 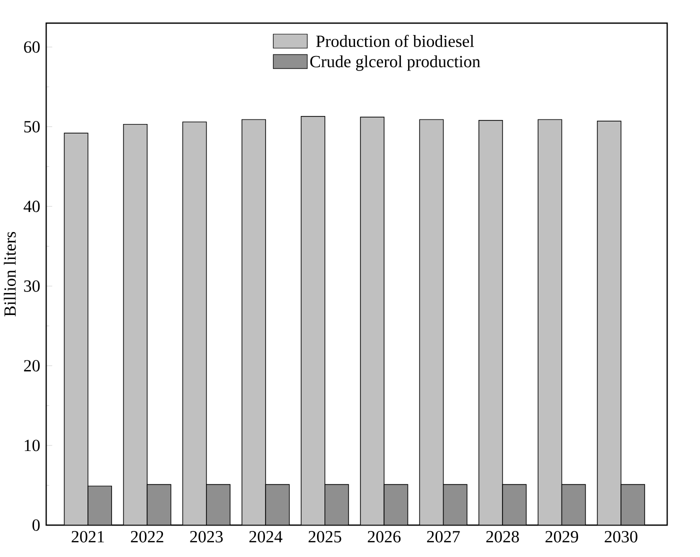 I want to click on legend-label: Production of biodiesel, so click(x=395, y=40).